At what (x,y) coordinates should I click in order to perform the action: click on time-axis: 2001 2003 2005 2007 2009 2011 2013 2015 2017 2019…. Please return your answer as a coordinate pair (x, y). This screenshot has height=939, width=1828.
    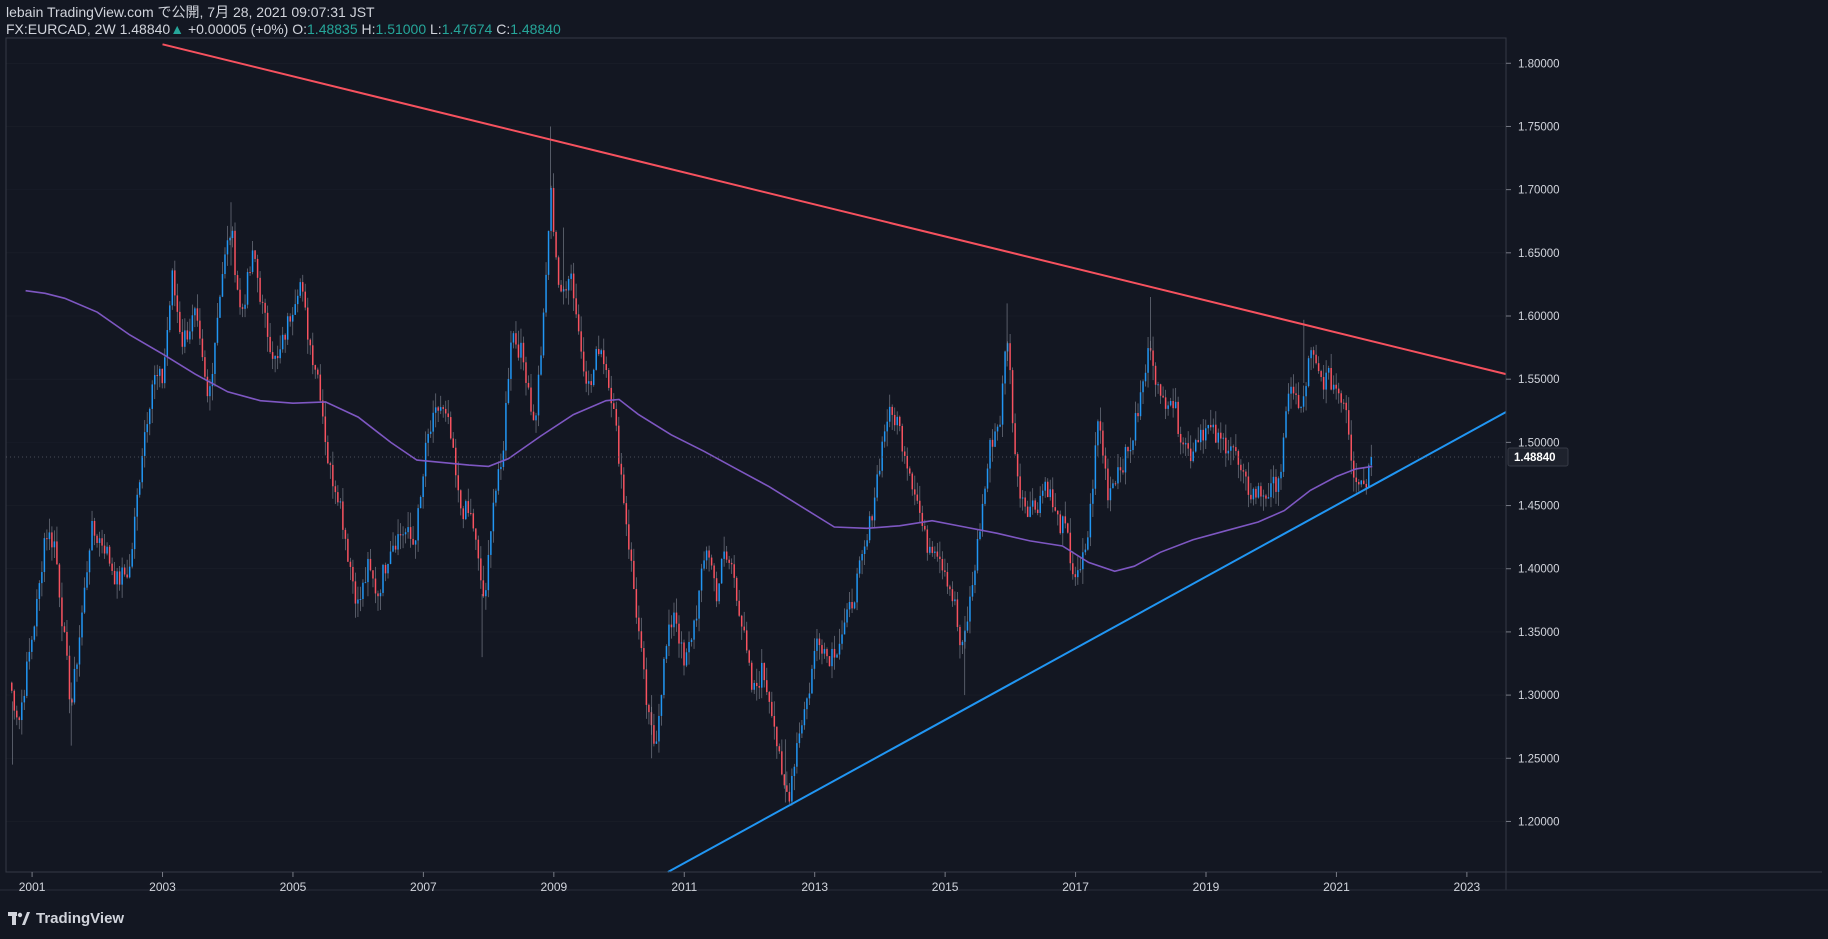
    Looking at the image, I should click on (750, 883).